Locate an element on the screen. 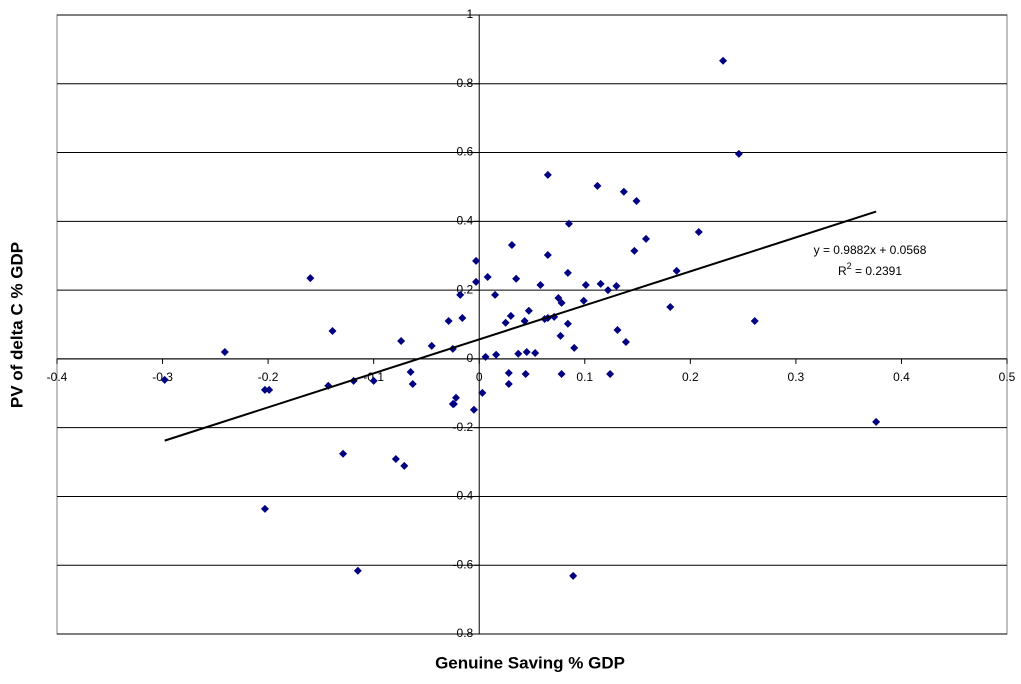 This screenshot has width=1021, height=684. trendline-r2: R2 = 0.2391 is located at coordinates (870, 269).